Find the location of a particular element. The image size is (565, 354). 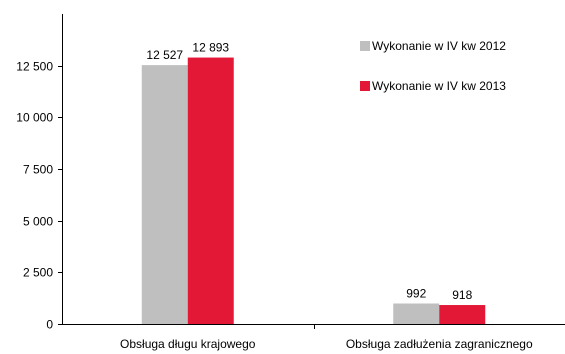

y-tick-label: 12 500 is located at coordinates (34, 67).